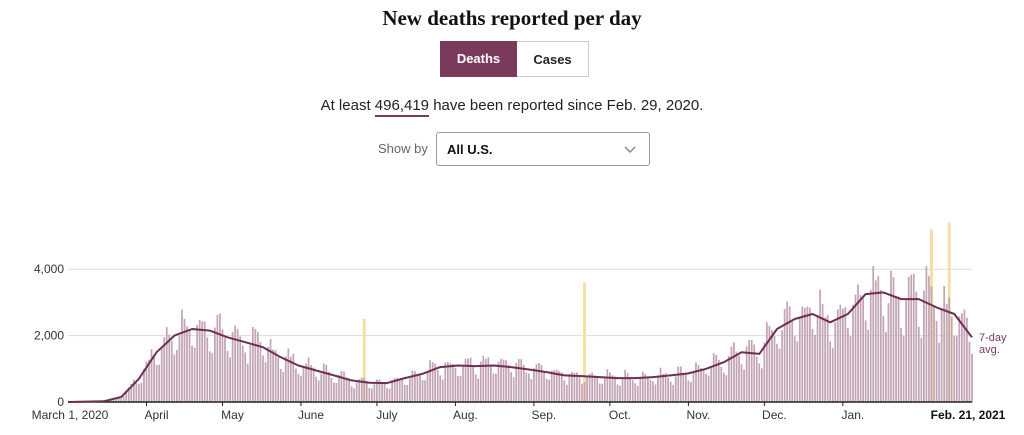  What do you see at coordinates (403, 148) in the screenshot?
I see `show-by-label: Show by` at bounding box center [403, 148].